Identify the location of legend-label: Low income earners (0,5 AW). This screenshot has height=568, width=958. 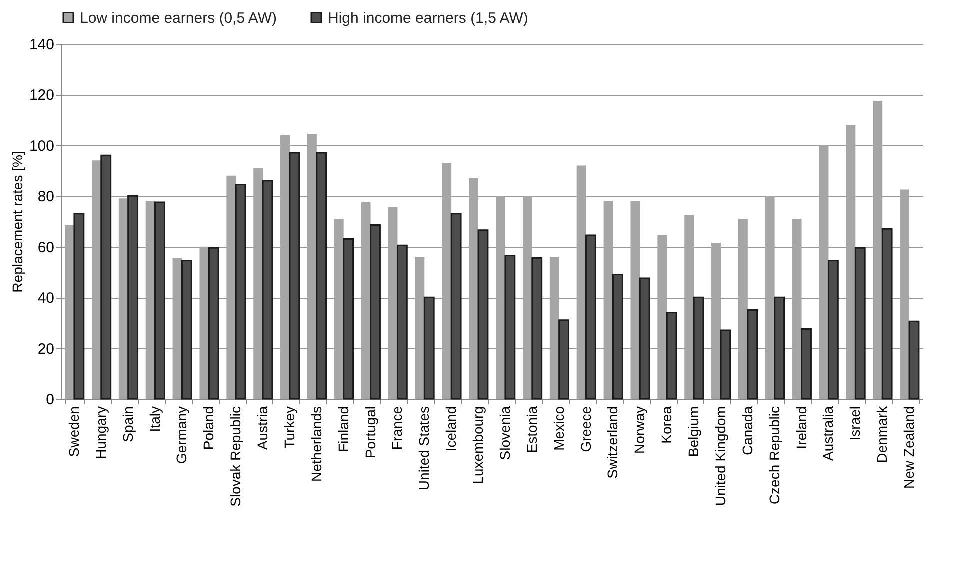
(179, 18).